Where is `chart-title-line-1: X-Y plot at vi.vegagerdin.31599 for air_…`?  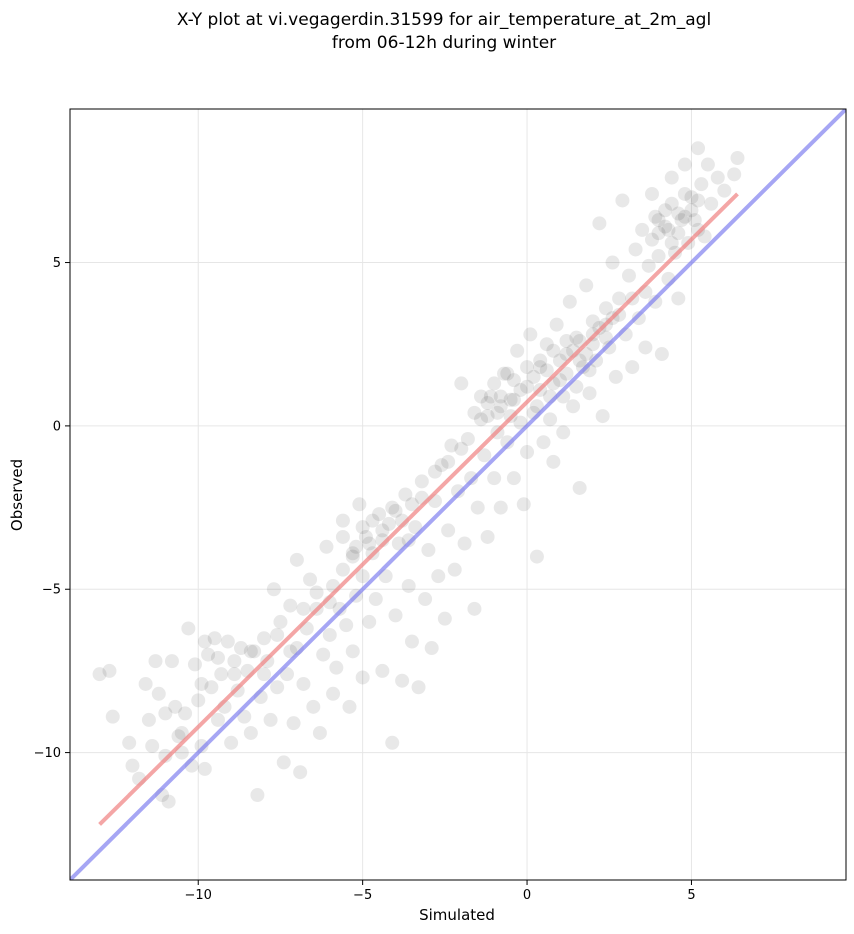
chart-title-line-1: X-Y plot at vi.vegagerdin.31599 for air_… is located at coordinates (444, 20).